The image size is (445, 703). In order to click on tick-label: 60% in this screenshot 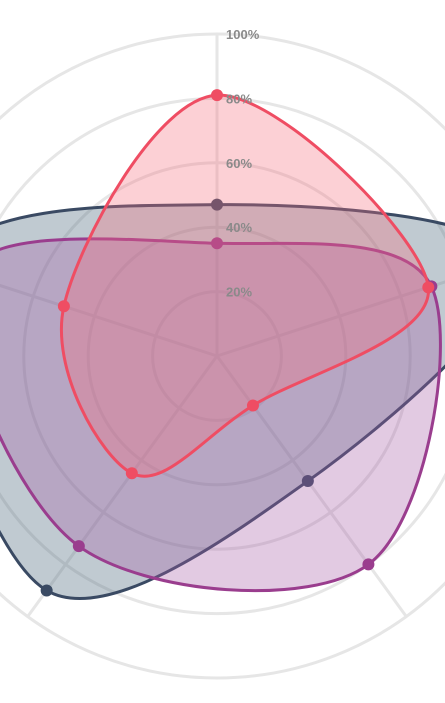, I will do `click(239, 163)`.